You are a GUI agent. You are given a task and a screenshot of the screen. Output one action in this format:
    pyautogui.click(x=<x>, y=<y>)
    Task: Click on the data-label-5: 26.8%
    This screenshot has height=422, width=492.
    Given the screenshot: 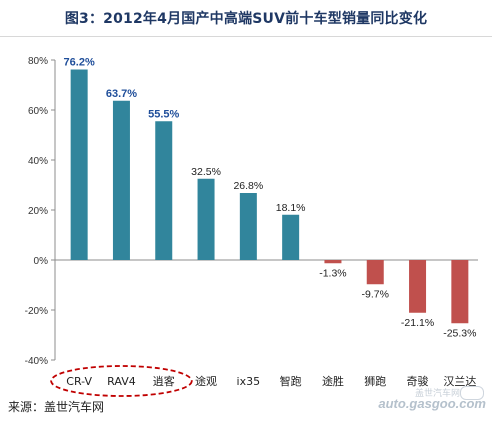 What is the action you would take?
    pyautogui.click(x=248, y=186)
    